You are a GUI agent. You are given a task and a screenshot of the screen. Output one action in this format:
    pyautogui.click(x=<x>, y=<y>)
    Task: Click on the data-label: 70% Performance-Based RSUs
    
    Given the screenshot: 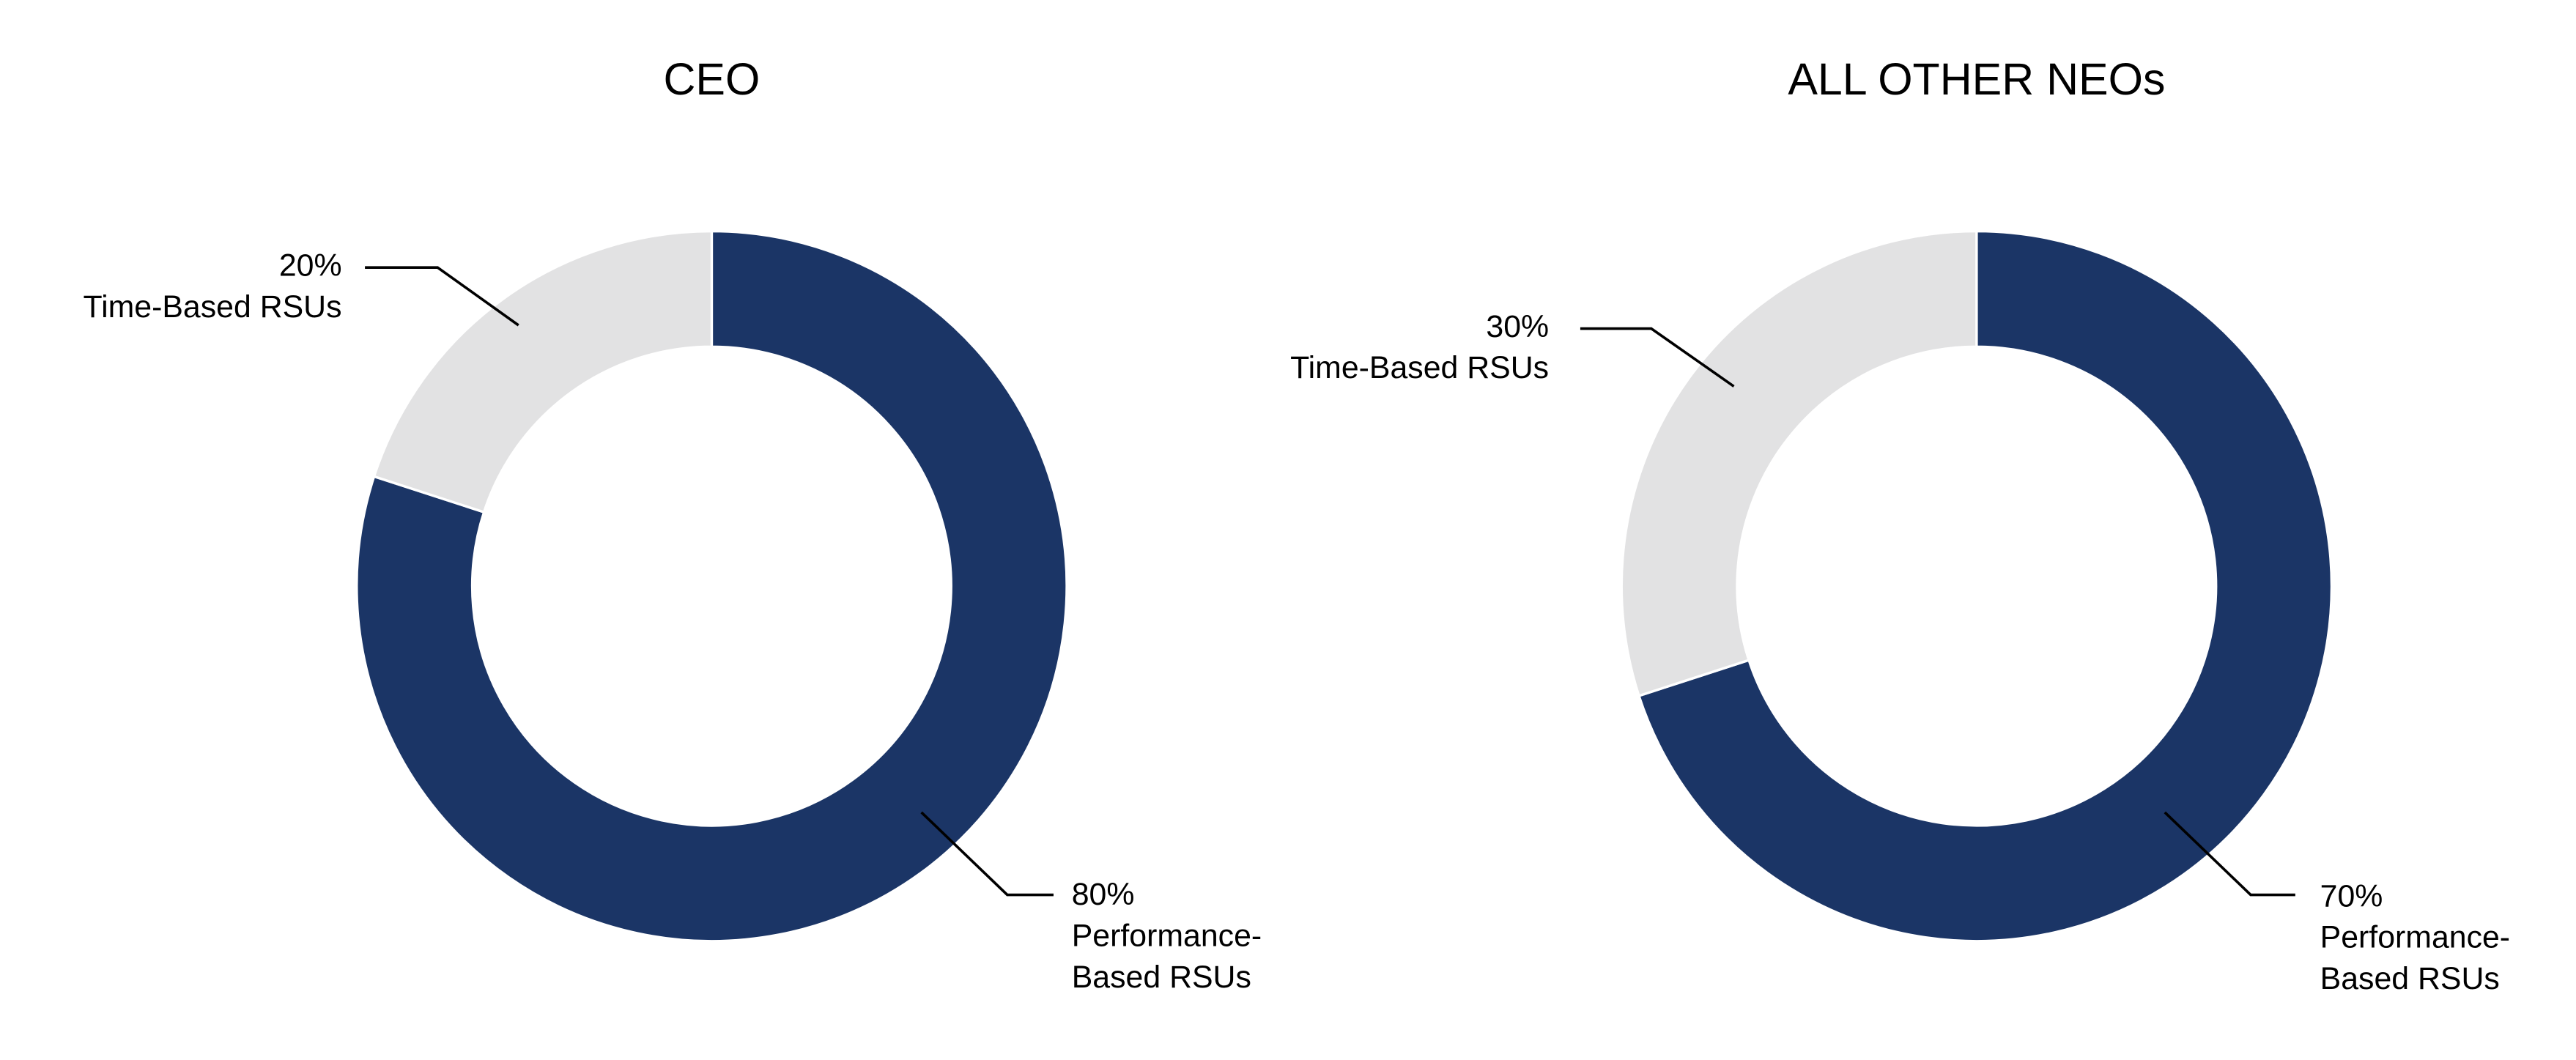 What is the action you would take?
    pyautogui.click(x=2436, y=939)
    